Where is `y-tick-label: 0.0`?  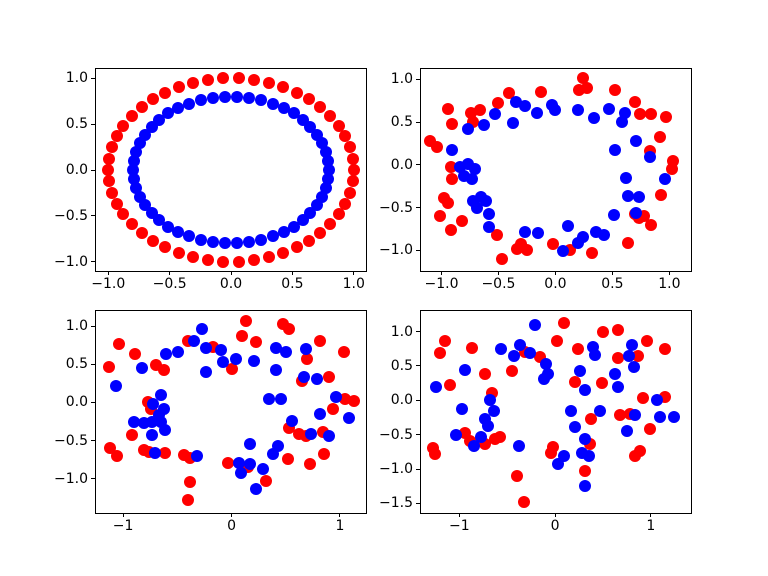
y-tick-label: 0.0 is located at coordinates (401, 164).